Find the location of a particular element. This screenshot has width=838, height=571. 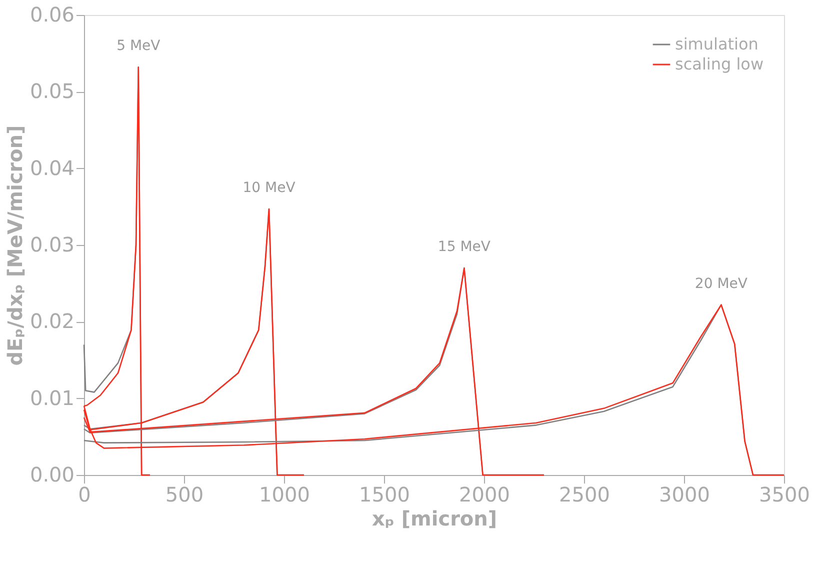

y-tick-label: 0.02 is located at coordinates (52, 321).